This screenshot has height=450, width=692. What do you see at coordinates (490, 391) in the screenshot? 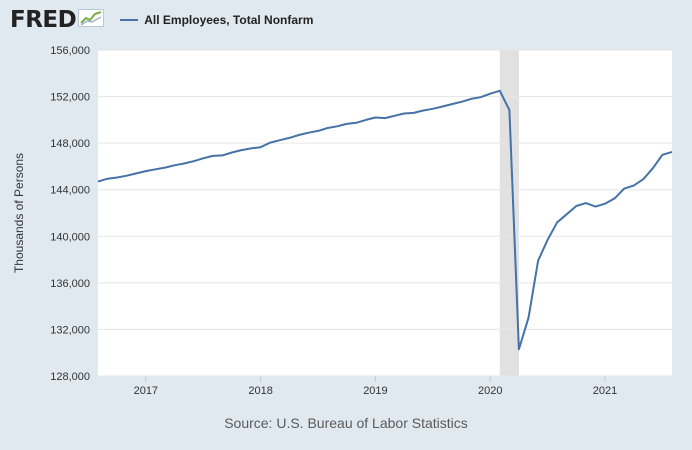
I see `x-tick-label: 2020` at bounding box center [490, 391].